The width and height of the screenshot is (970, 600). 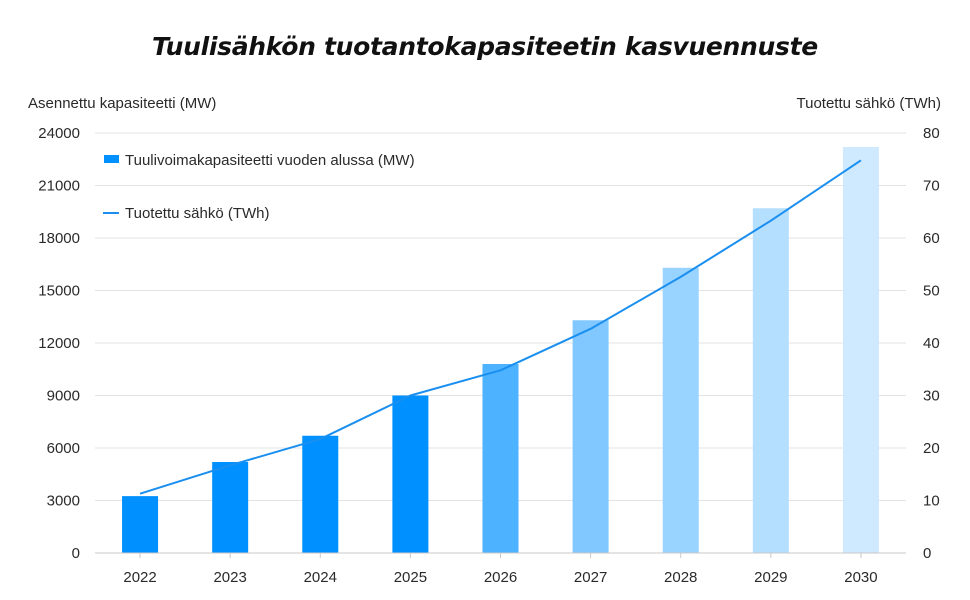 I want to click on x-tick-label: 2024, so click(x=320, y=577).